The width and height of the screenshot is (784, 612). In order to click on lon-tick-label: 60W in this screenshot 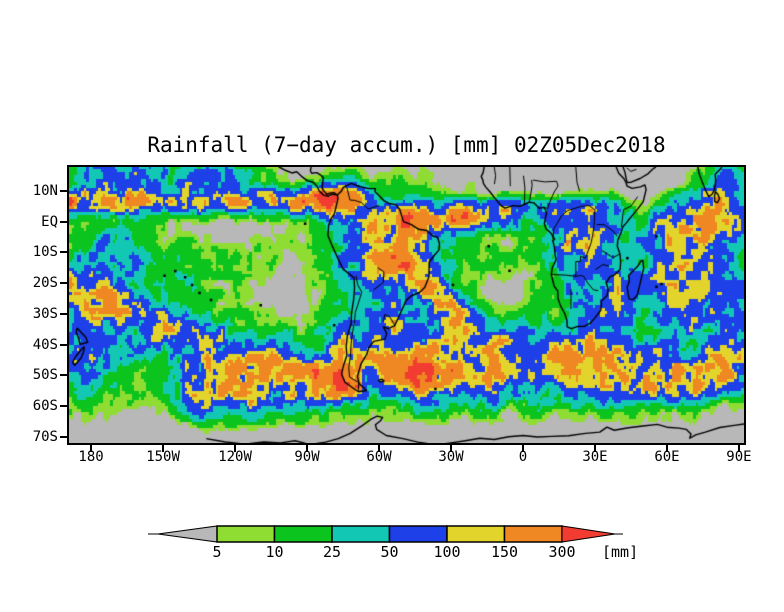, I will do `click(379, 457)`.